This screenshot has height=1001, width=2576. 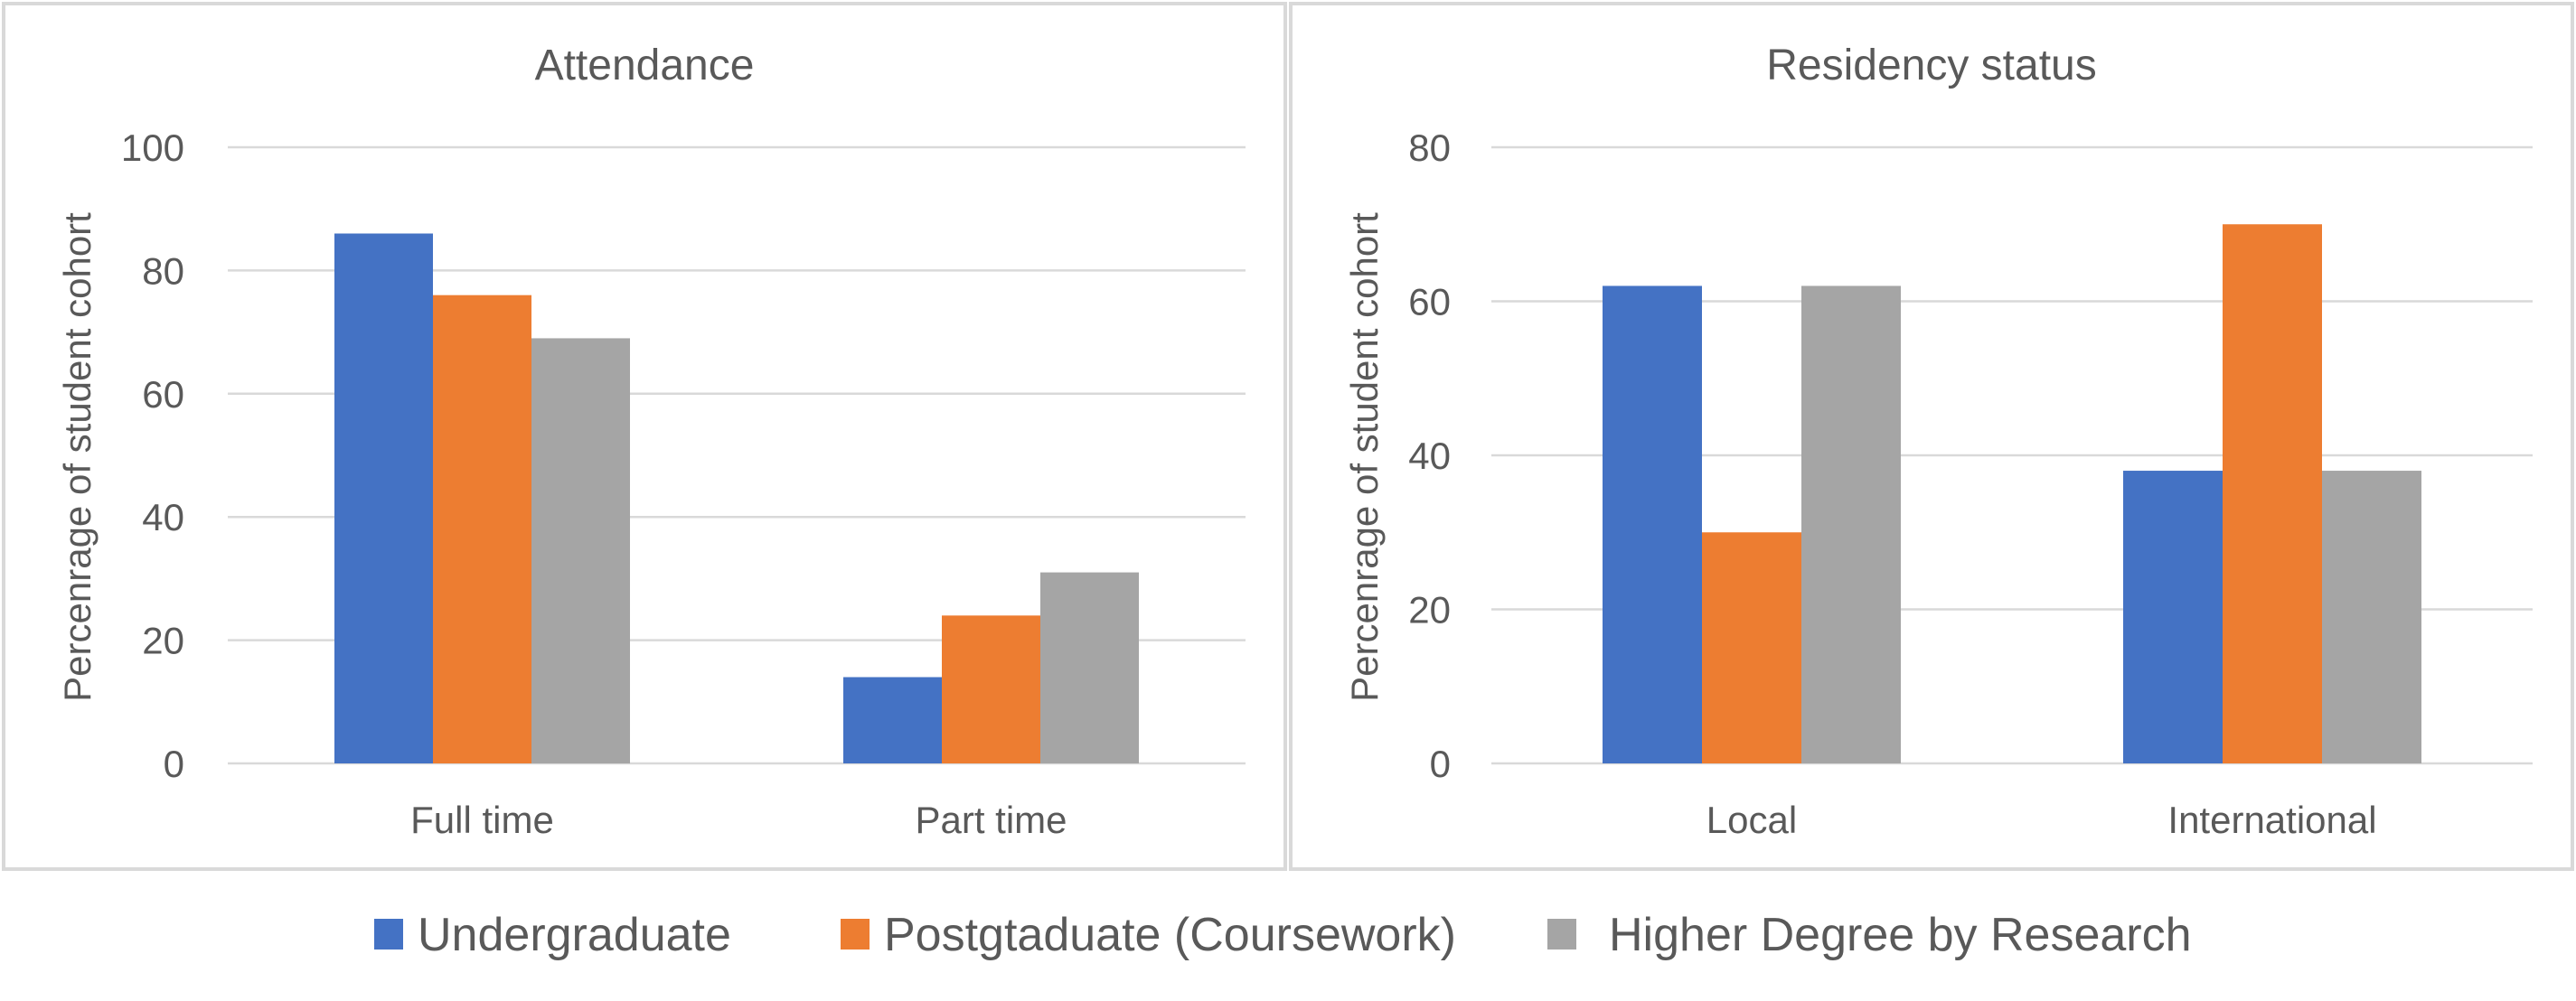 I want to click on x-category-labels: Full time Part time, so click(x=738, y=820).